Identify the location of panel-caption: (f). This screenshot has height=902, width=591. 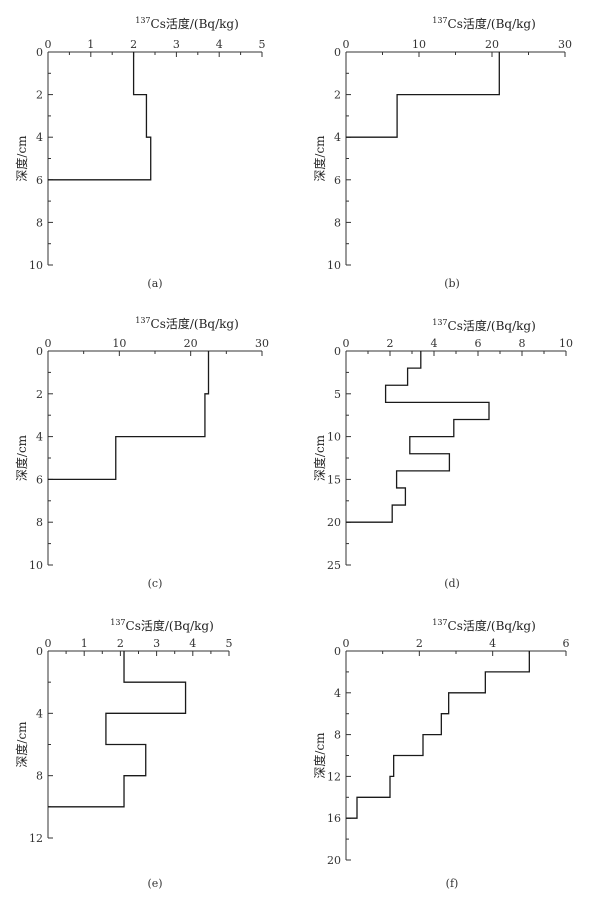
(452, 883).